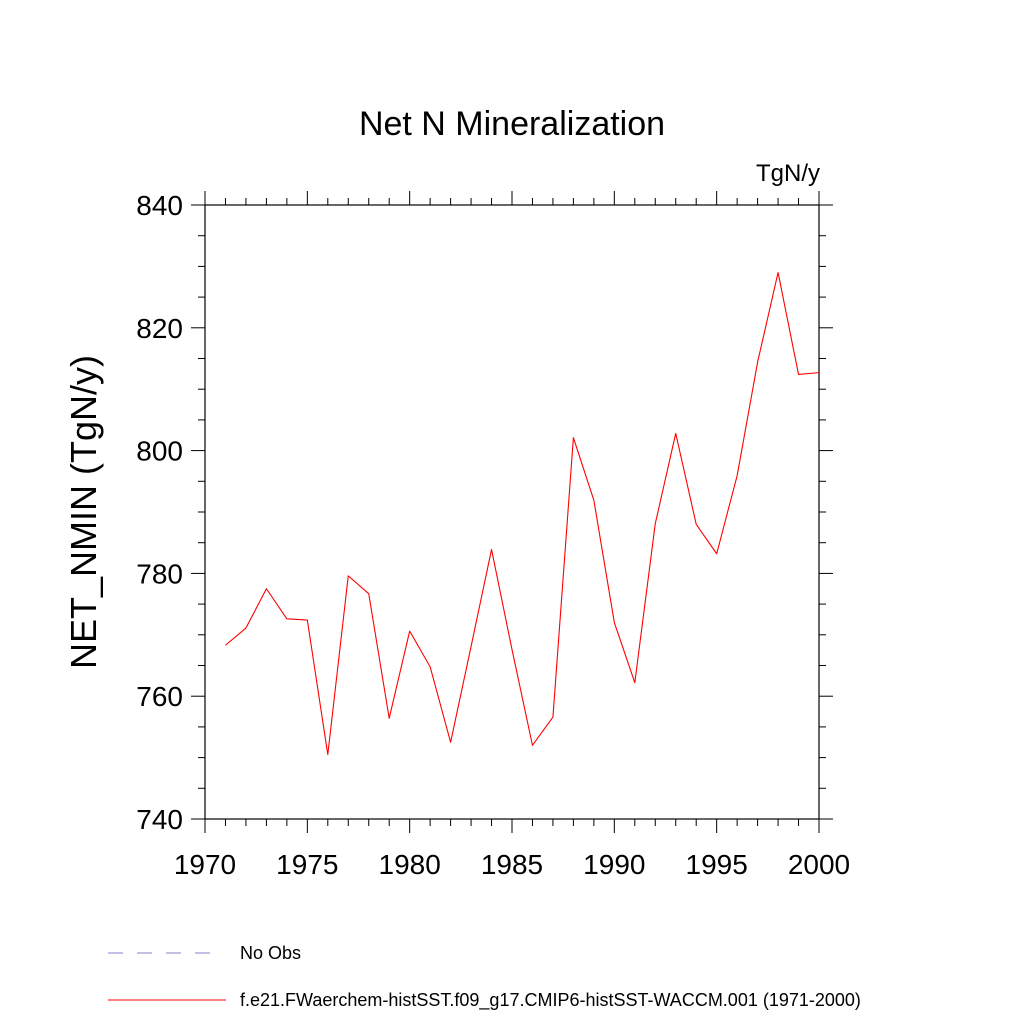 The image size is (1024, 1029). What do you see at coordinates (307, 864) in the screenshot?
I see `x-tick-label: 1975` at bounding box center [307, 864].